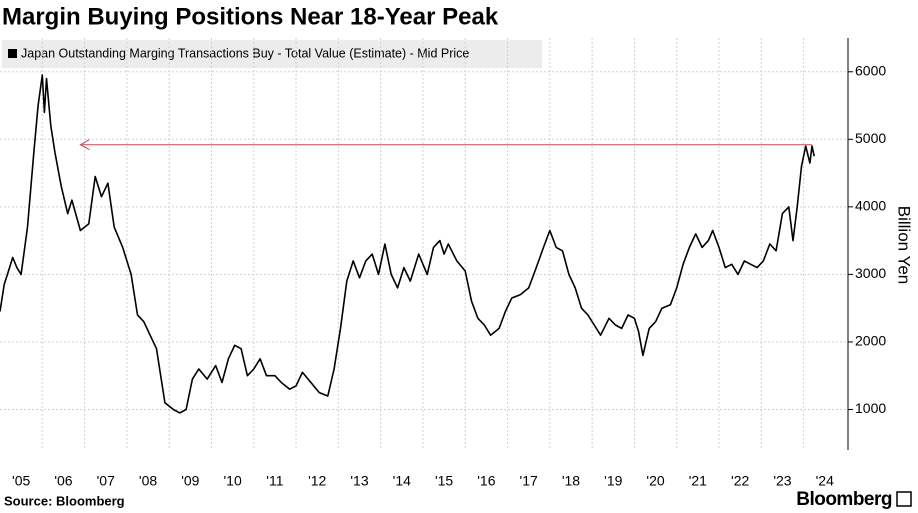 The image size is (918, 513). I want to click on x-tick-label: '08, so click(148, 481).